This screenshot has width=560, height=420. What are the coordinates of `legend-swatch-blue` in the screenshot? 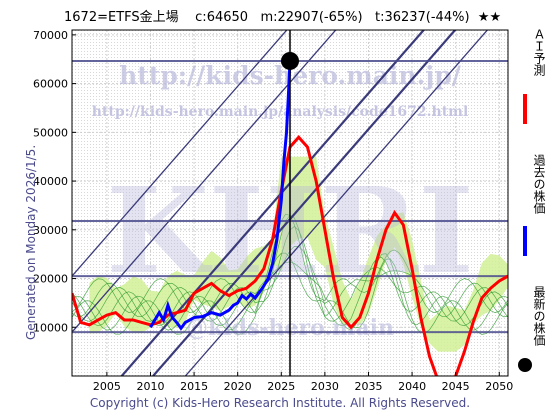 It's located at (525, 241).